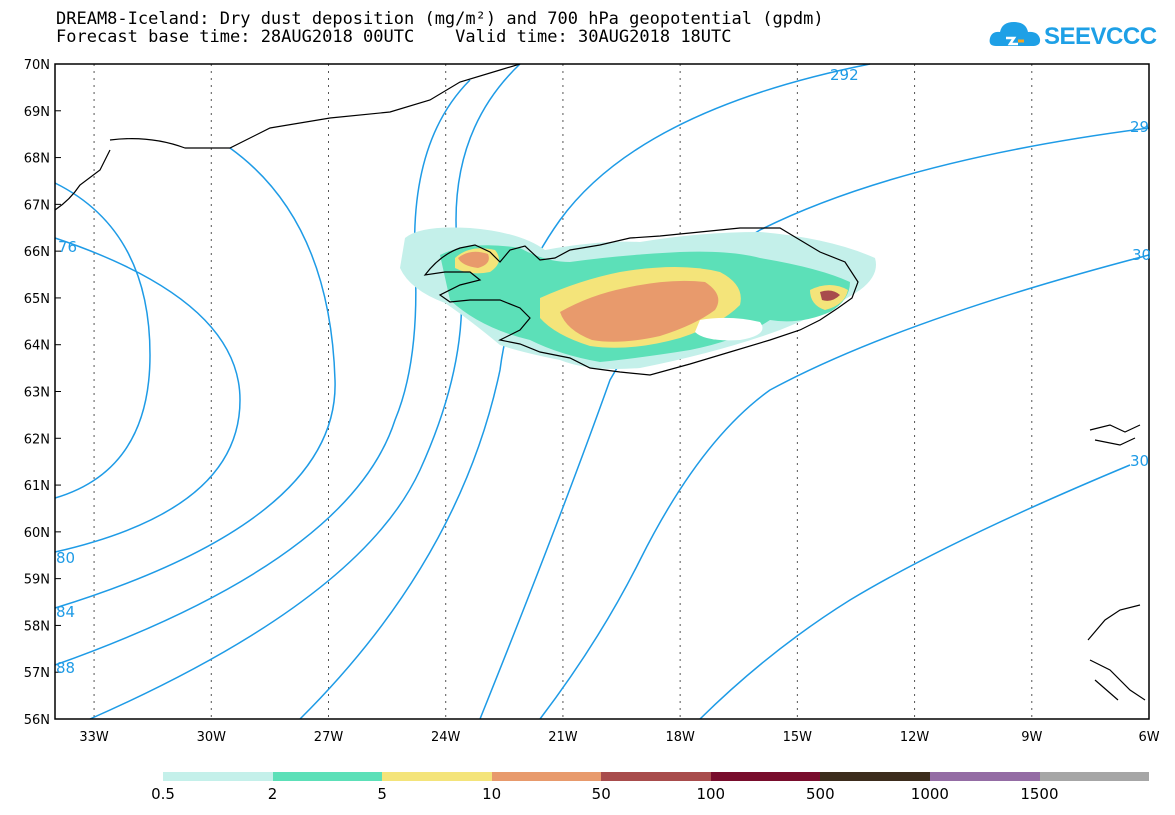 This screenshot has height=815, width=1175. What do you see at coordinates (163, 794) in the screenshot?
I see `legend-label: 0.5` at bounding box center [163, 794].